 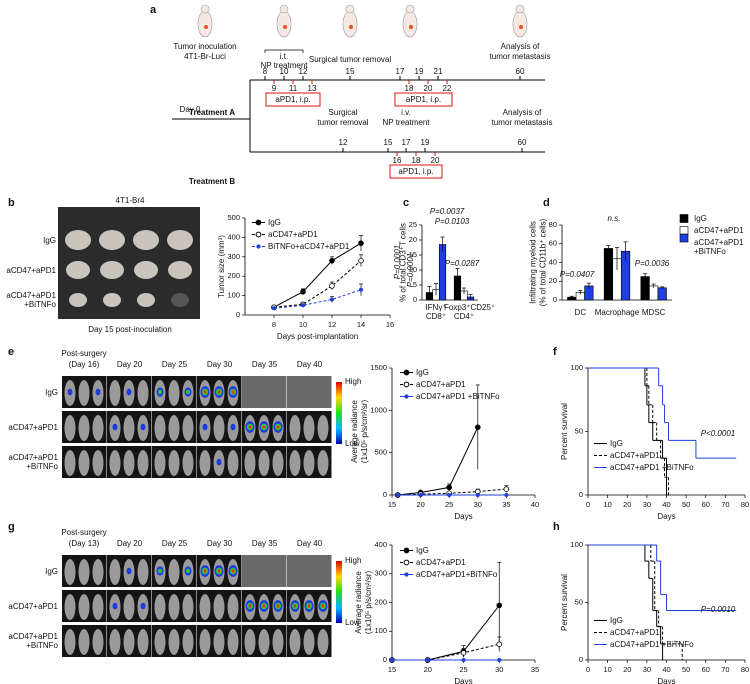 I want to click on bracket, so click(x=284, y=51).